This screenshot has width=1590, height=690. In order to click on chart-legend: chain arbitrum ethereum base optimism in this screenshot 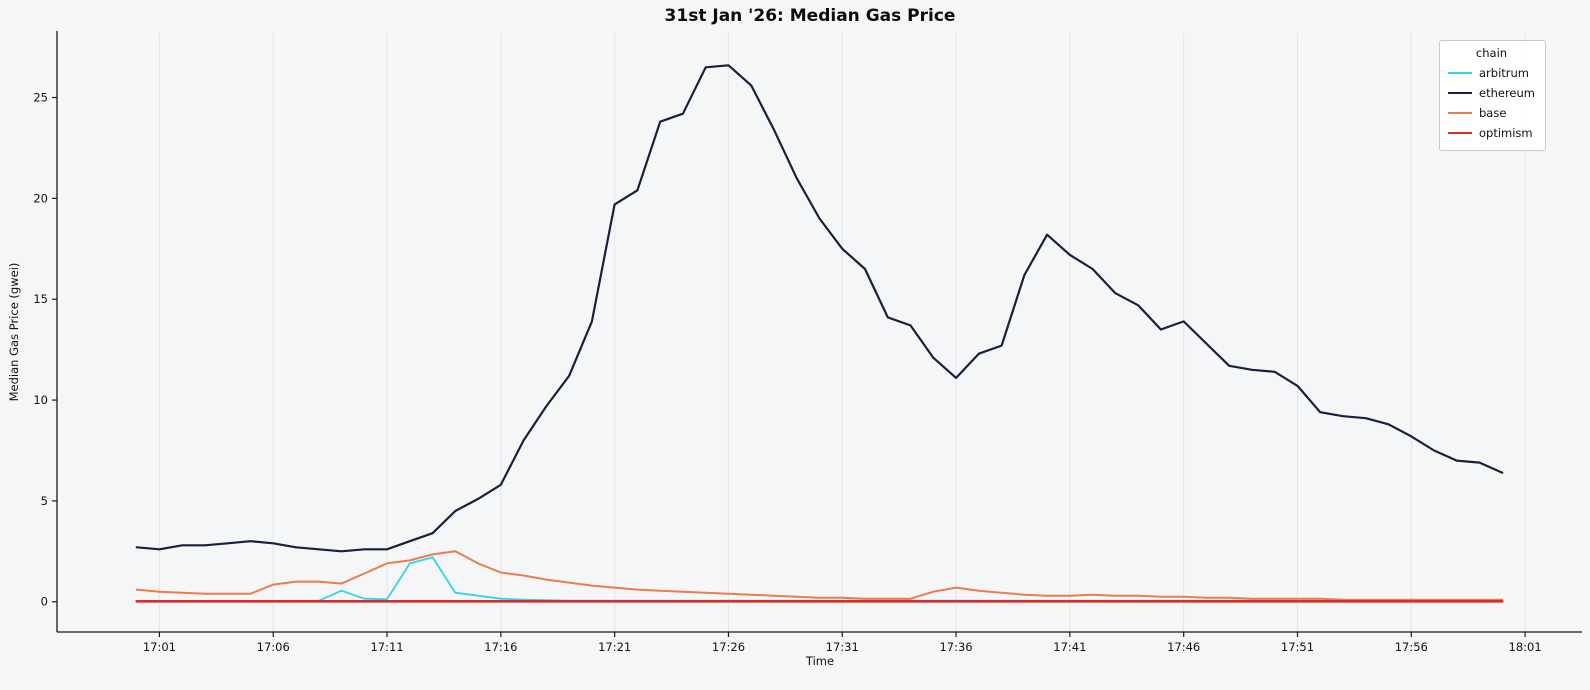, I will do `click(1492, 95)`.